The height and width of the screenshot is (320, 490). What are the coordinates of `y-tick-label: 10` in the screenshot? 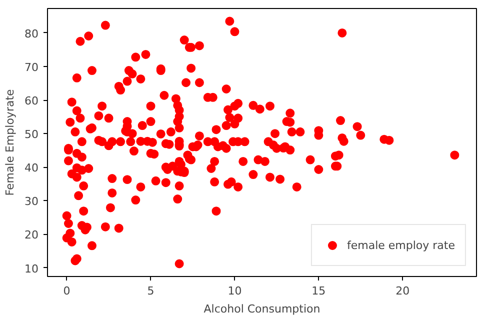 It's located at (31, 269).